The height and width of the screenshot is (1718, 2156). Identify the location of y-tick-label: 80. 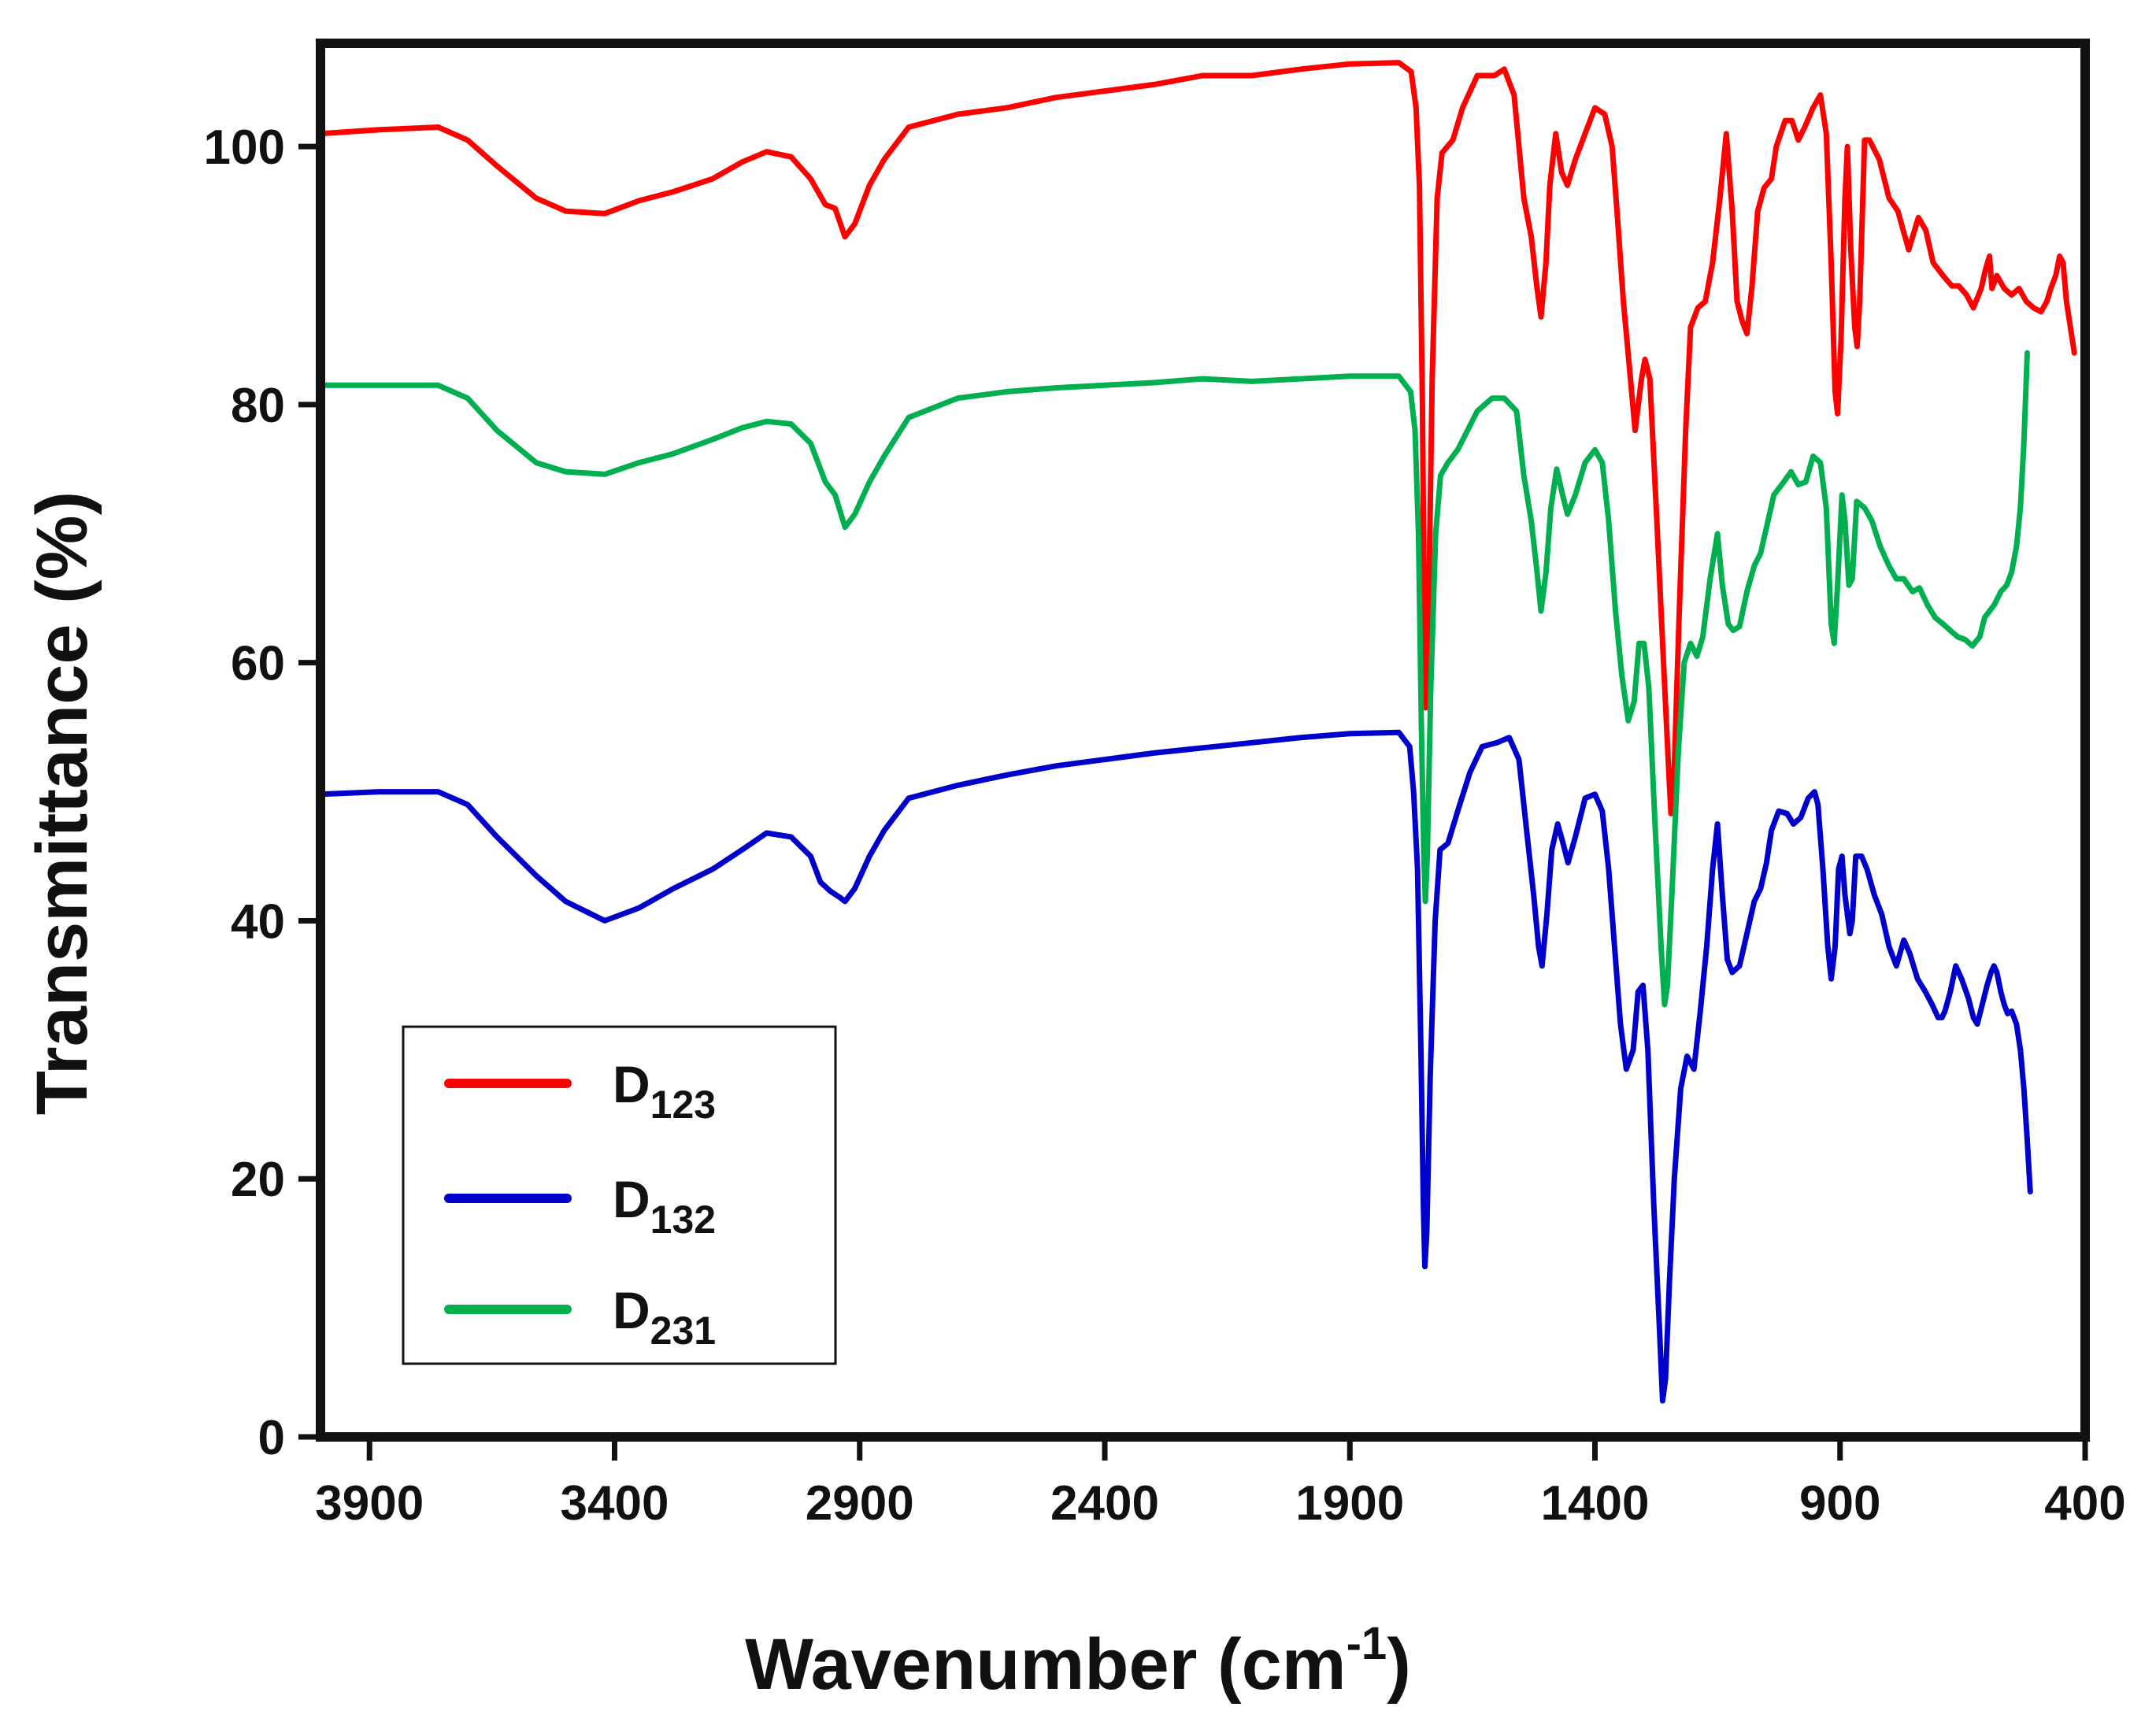
(258, 406).